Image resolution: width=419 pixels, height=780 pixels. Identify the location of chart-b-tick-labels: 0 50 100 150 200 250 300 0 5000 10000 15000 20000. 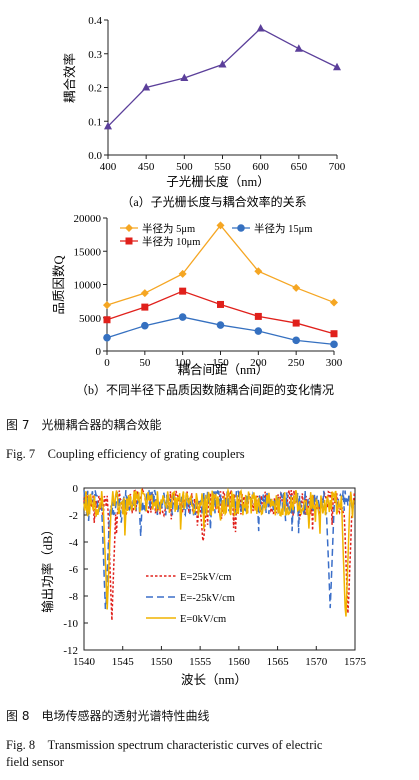
(208, 291).